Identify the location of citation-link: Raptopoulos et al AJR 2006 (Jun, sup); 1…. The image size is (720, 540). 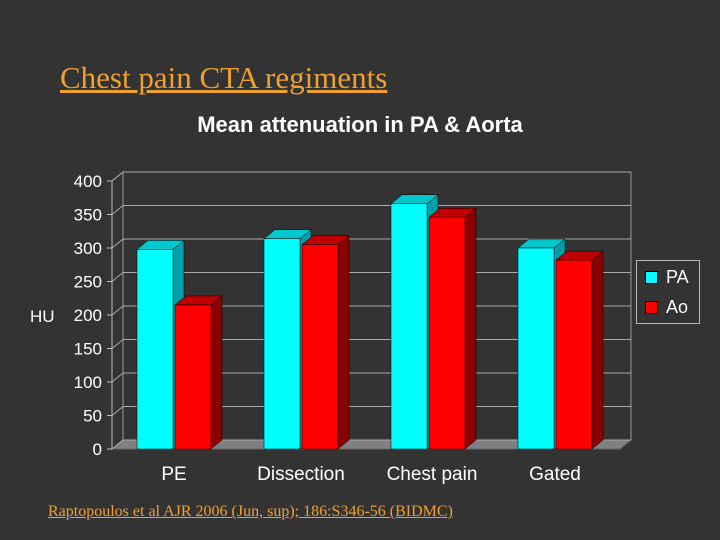
(250, 511).